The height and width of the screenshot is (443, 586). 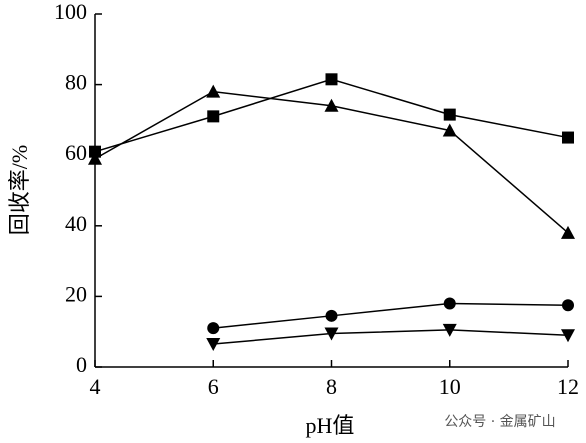 I want to click on y-tick-label: 40, so click(x=76, y=223).